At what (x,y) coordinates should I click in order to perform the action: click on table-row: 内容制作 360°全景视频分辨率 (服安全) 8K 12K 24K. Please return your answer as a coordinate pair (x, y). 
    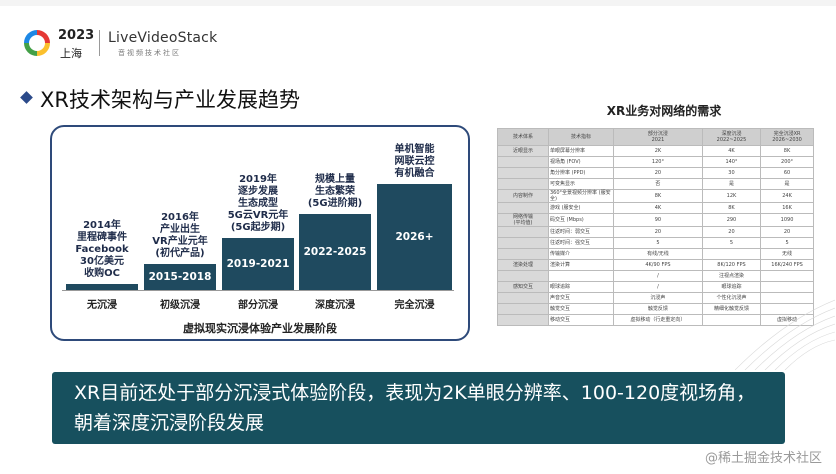
    Looking at the image, I should click on (655, 196).